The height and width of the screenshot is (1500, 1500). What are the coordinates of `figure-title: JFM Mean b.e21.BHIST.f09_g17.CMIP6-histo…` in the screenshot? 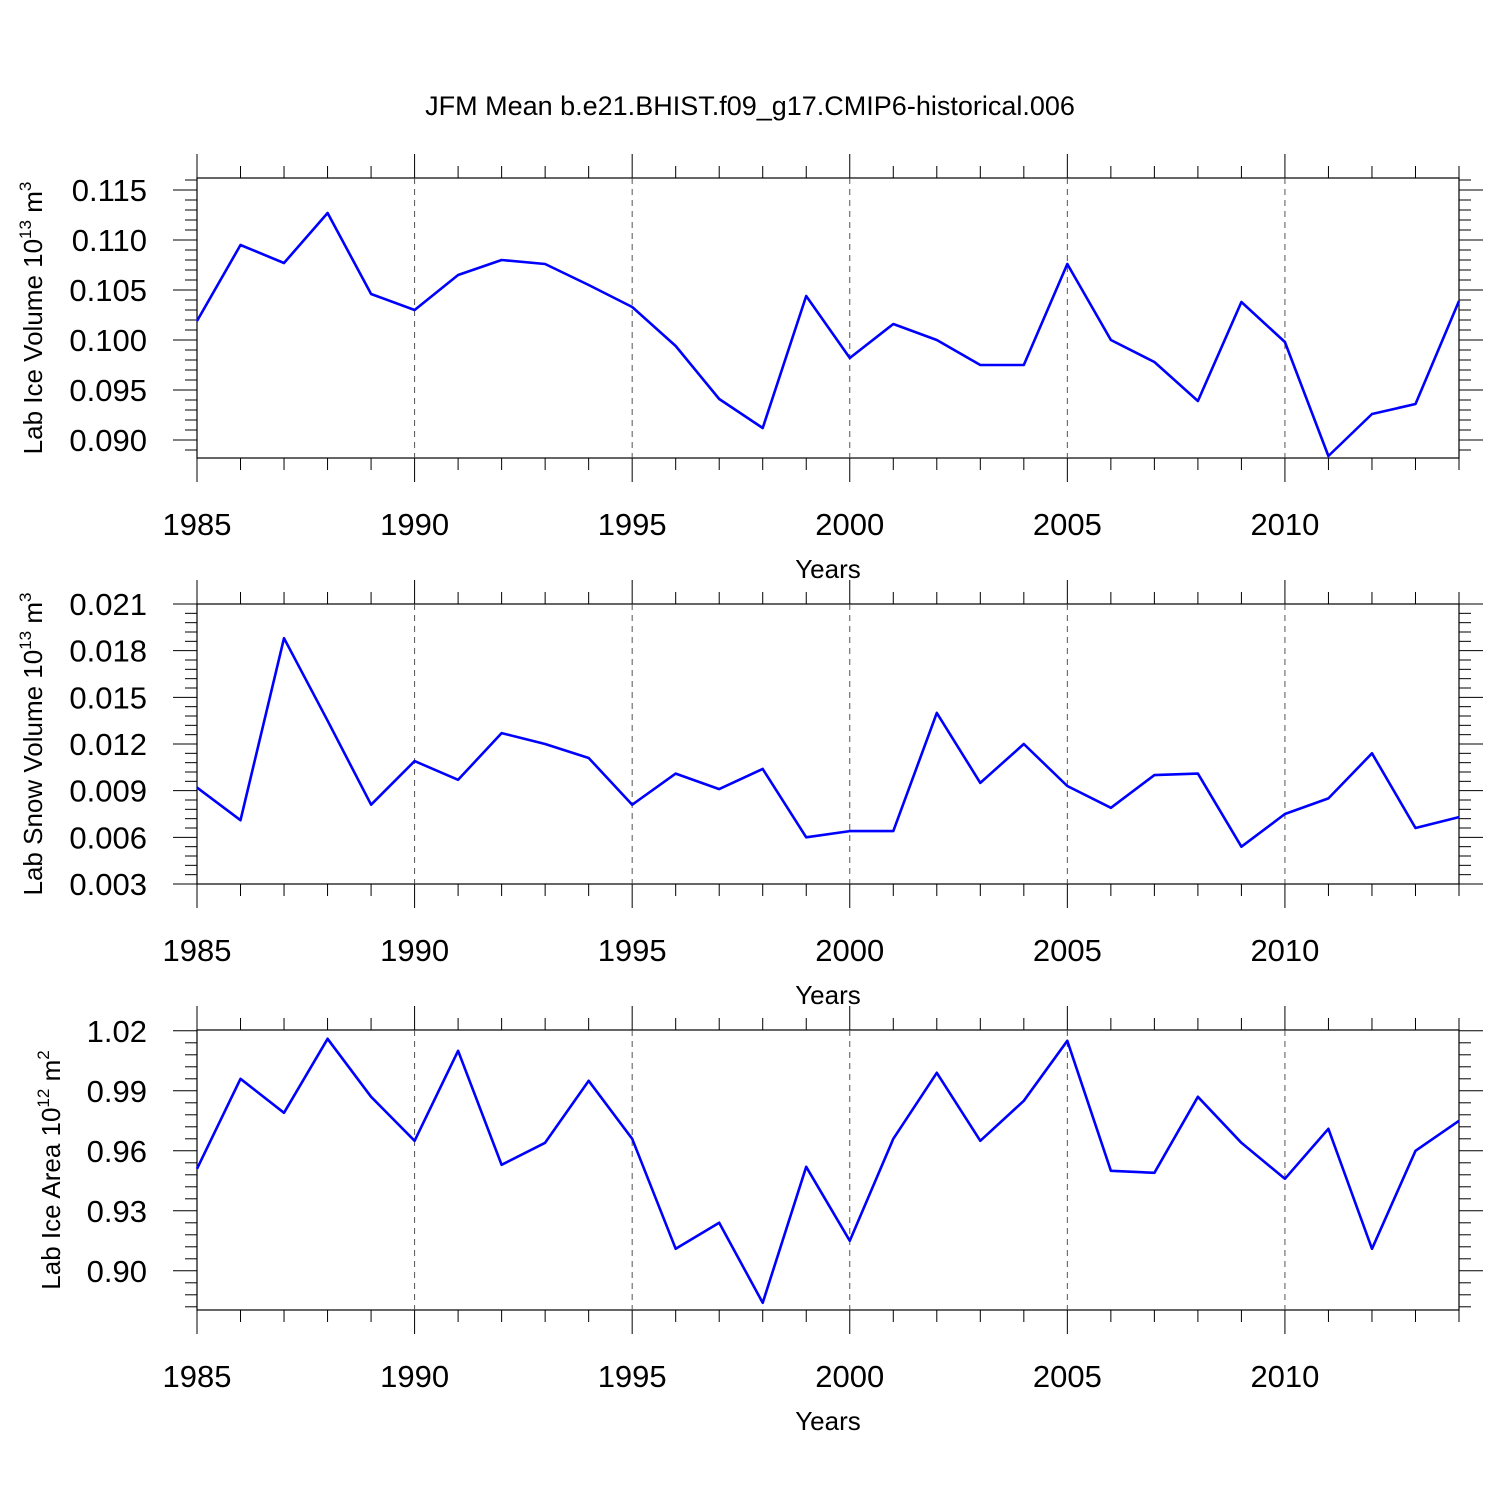 It's located at (750, 106).